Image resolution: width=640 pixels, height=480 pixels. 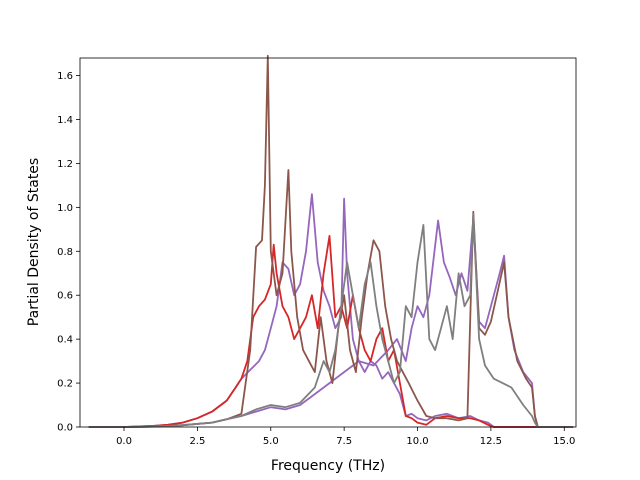 I want to click on x-axis-ticks: 0.0 2.5 5.0 7.5 10.0 12.5 15.0, so click(x=345, y=437).